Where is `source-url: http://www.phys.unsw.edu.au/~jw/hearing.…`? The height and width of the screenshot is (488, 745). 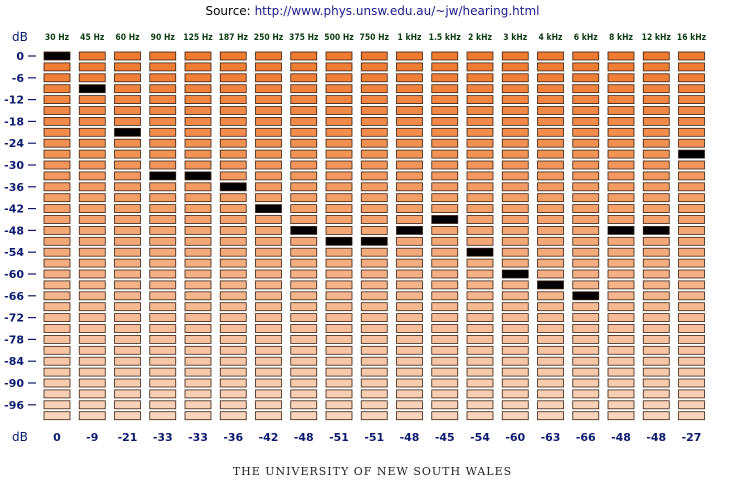
source-url: http://www.phys.unsw.edu.au/~jw/hearing.… is located at coordinates (397, 11).